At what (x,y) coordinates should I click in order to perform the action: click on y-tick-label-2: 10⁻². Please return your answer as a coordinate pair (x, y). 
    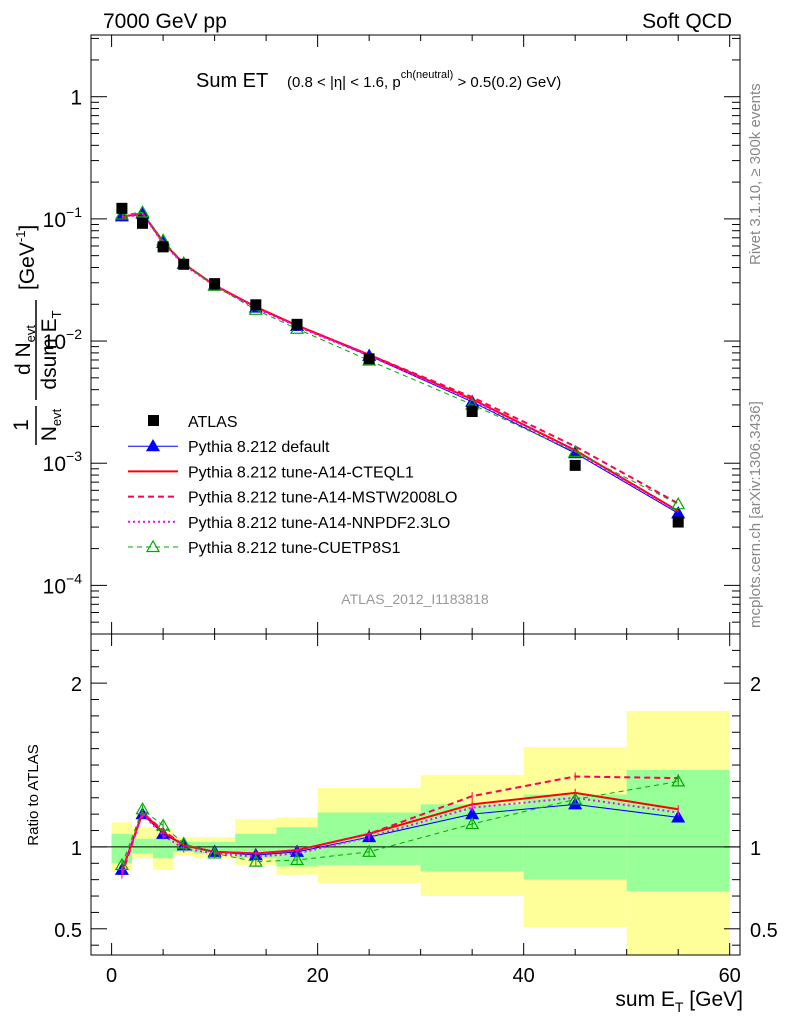
    Looking at the image, I should click on (63, 340).